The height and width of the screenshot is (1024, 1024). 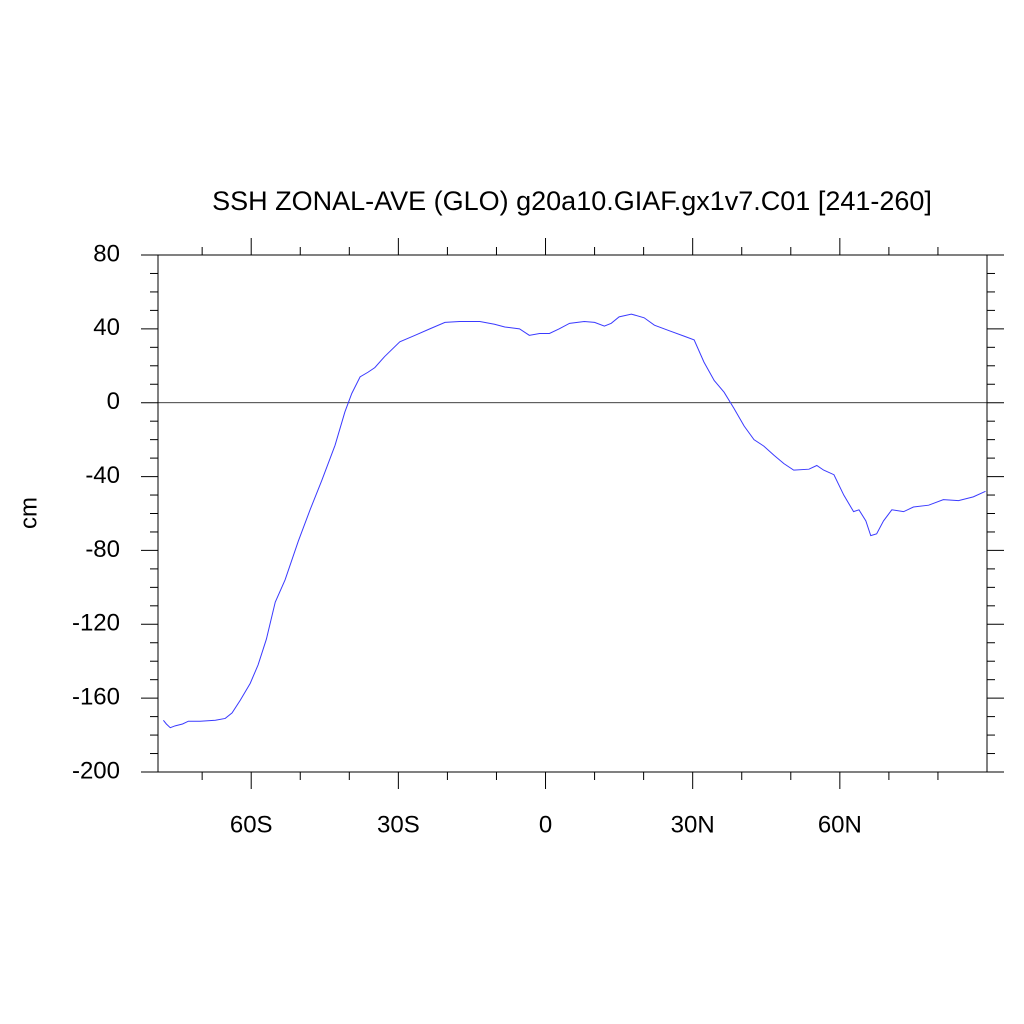 I want to click on x-tick-label: 0, so click(x=545, y=824).